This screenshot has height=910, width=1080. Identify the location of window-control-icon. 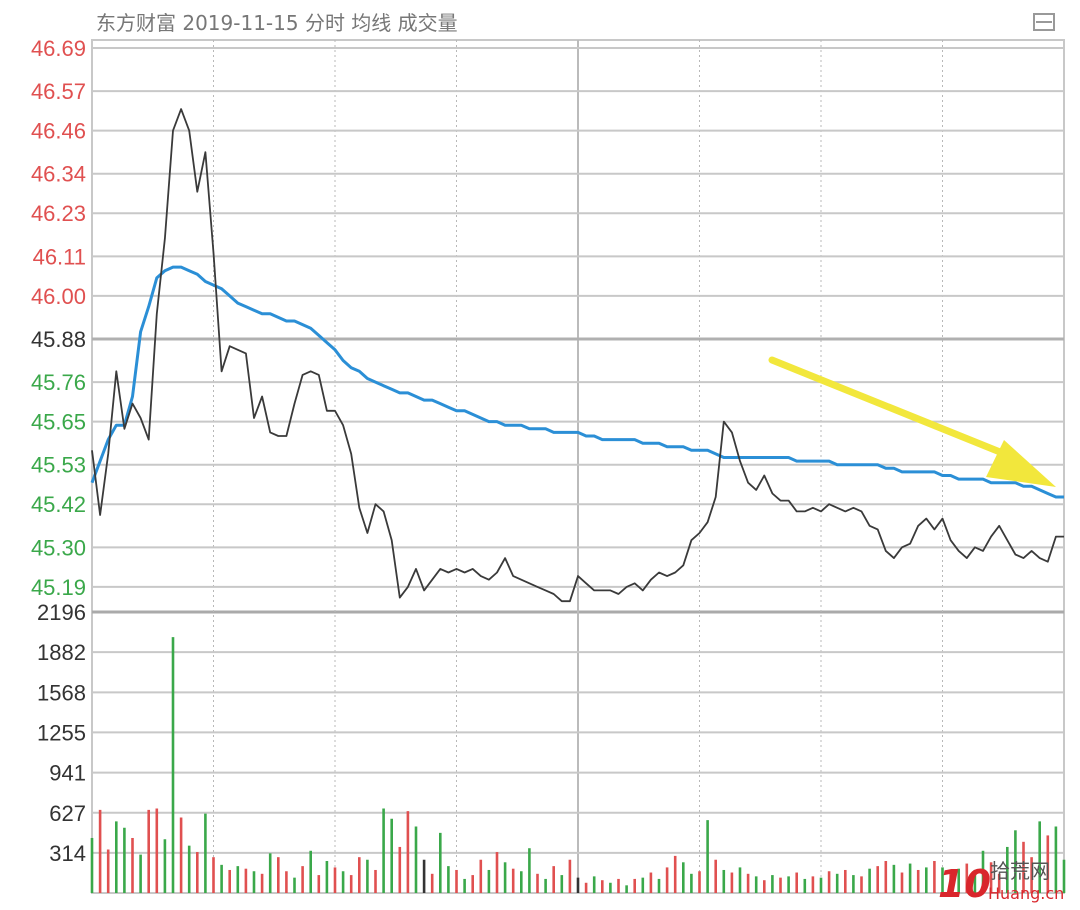
(1044, 22).